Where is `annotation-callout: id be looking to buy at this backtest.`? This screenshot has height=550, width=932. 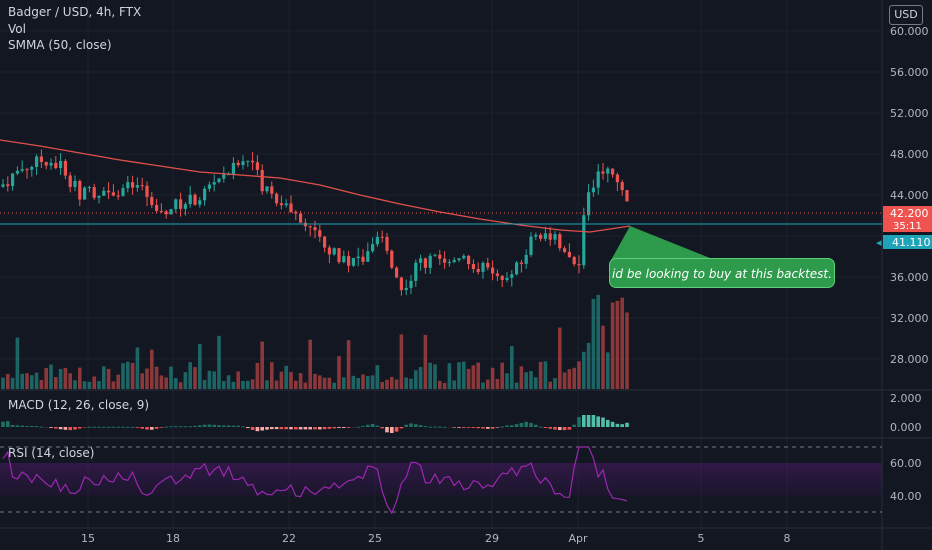 annotation-callout: id be looking to buy at this backtest. is located at coordinates (722, 273).